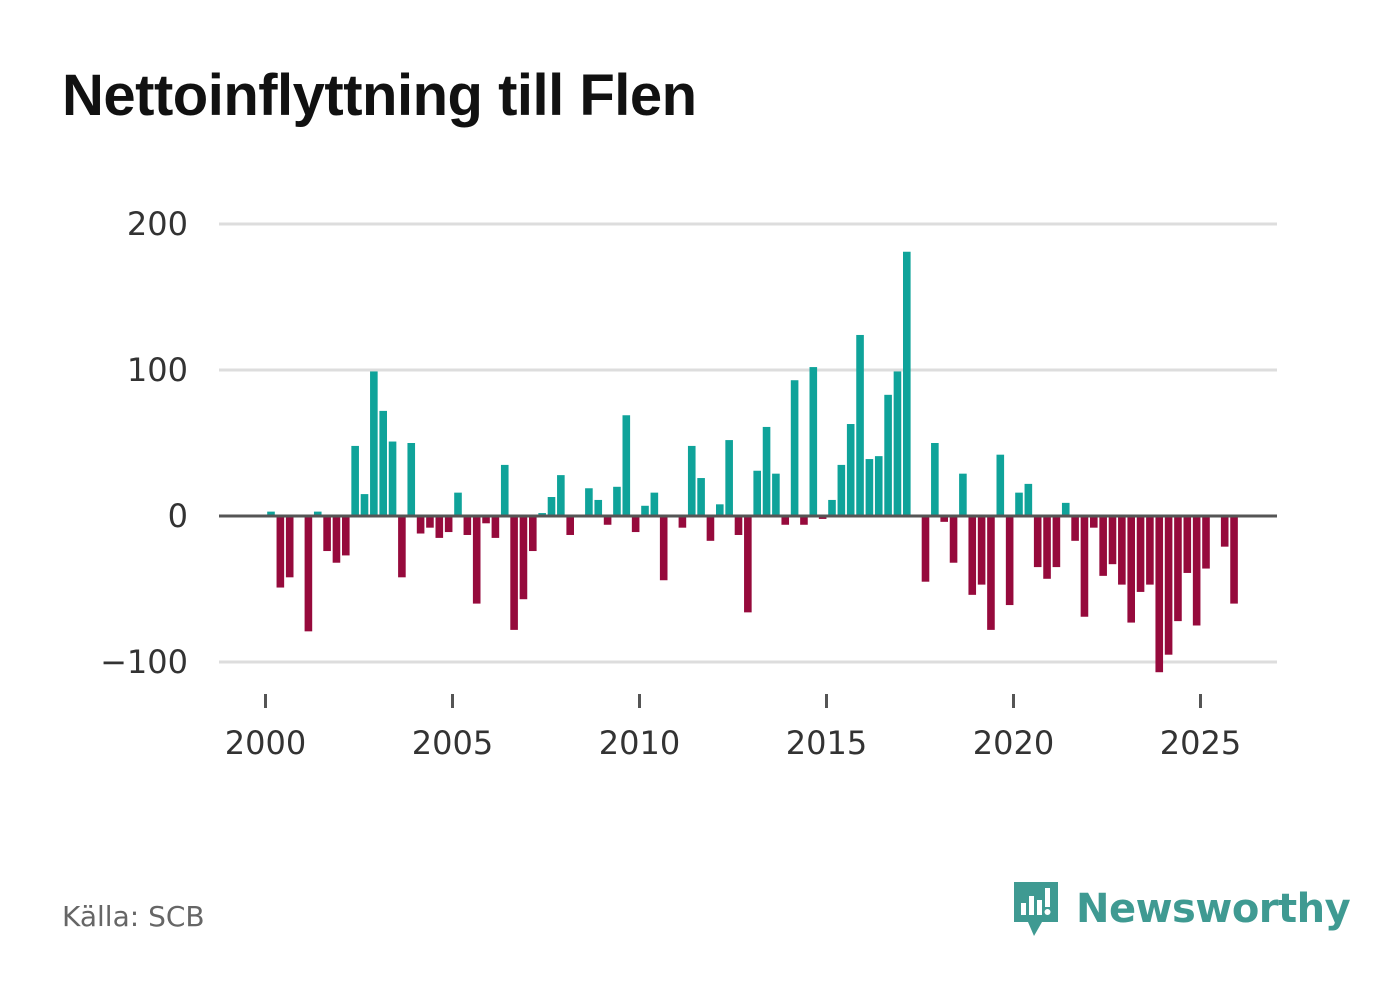 The width and height of the screenshot is (1382, 999). What do you see at coordinates (935, 479) in the screenshot?
I see `bar-2017-q4` at bounding box center [935, 479].